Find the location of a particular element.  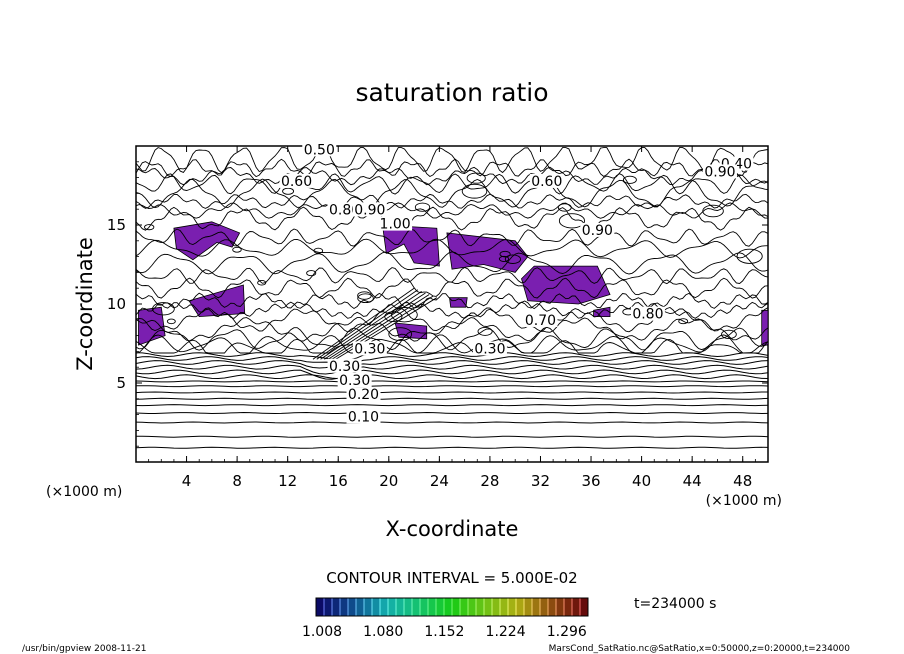

x-tick-label: 24 is located at coordinates (439, 481).